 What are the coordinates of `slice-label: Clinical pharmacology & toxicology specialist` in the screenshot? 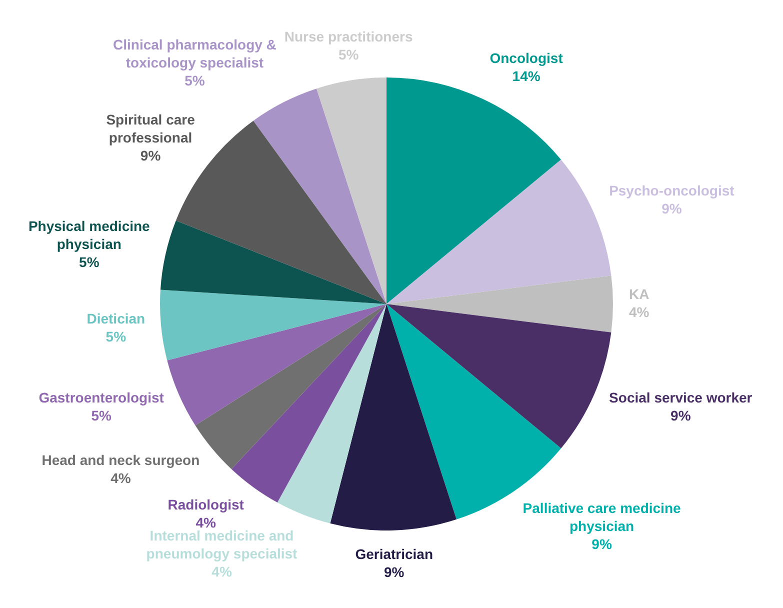 It's located at (194, 53).